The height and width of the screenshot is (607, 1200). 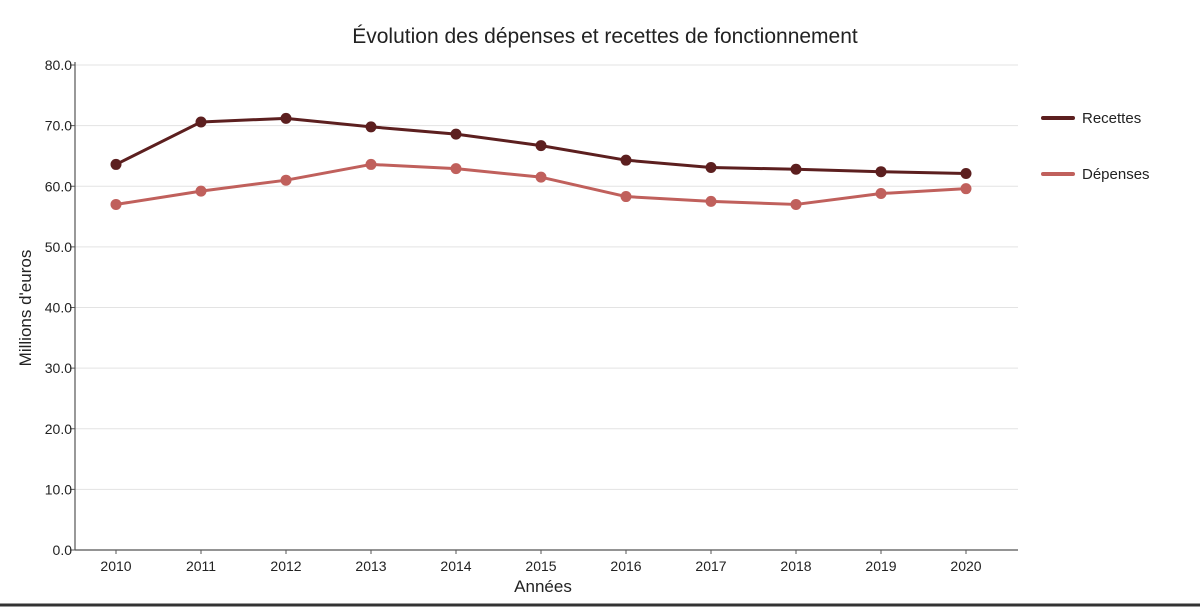 I want to click on legend-item: Dépenses, so click(x=1095, y=174).